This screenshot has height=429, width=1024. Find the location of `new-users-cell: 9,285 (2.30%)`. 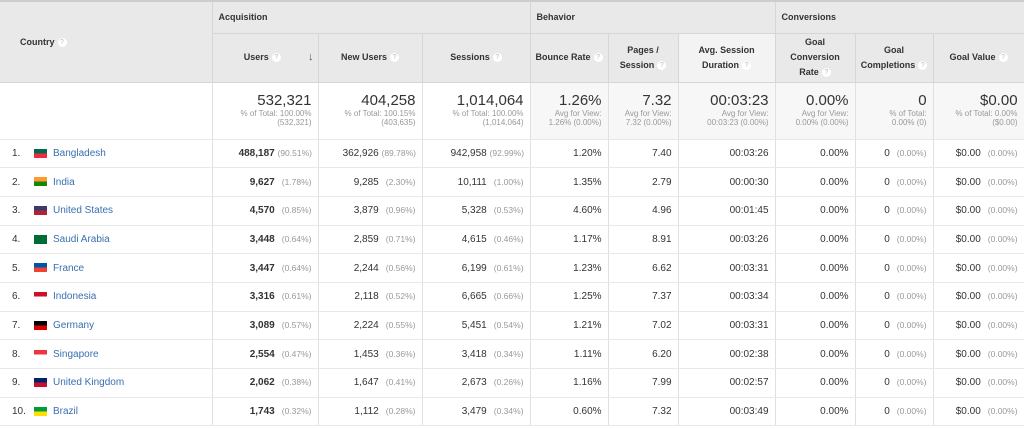

new-users-cell: 9,285 (2.30%) is located at coordinates (370, 182).